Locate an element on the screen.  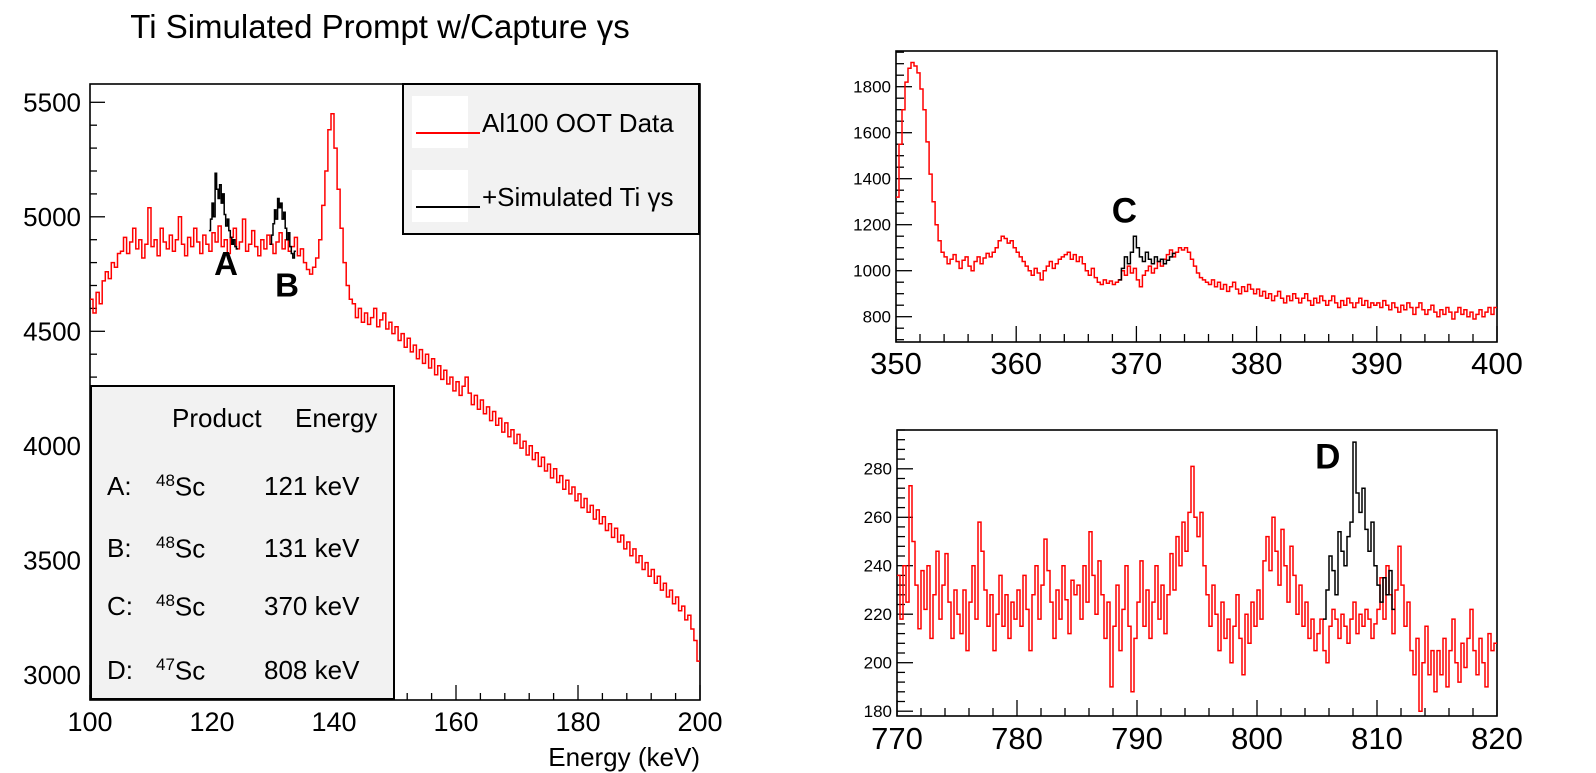
table-row: D: 47Sc 808 keV is located at coordinates (242, 671).